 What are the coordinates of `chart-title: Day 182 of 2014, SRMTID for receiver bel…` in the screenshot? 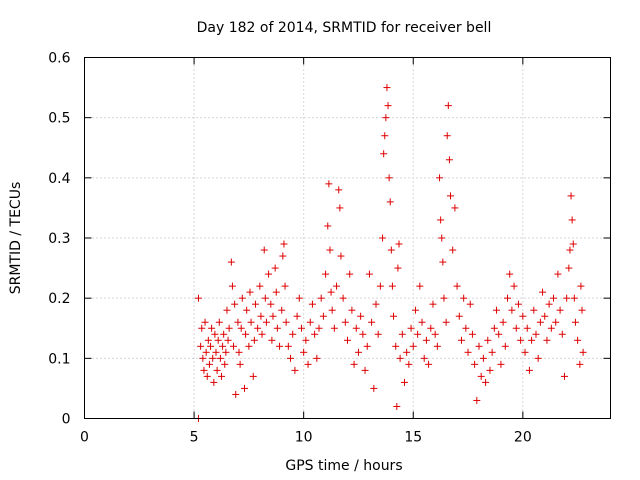 It's located at (344, 28).